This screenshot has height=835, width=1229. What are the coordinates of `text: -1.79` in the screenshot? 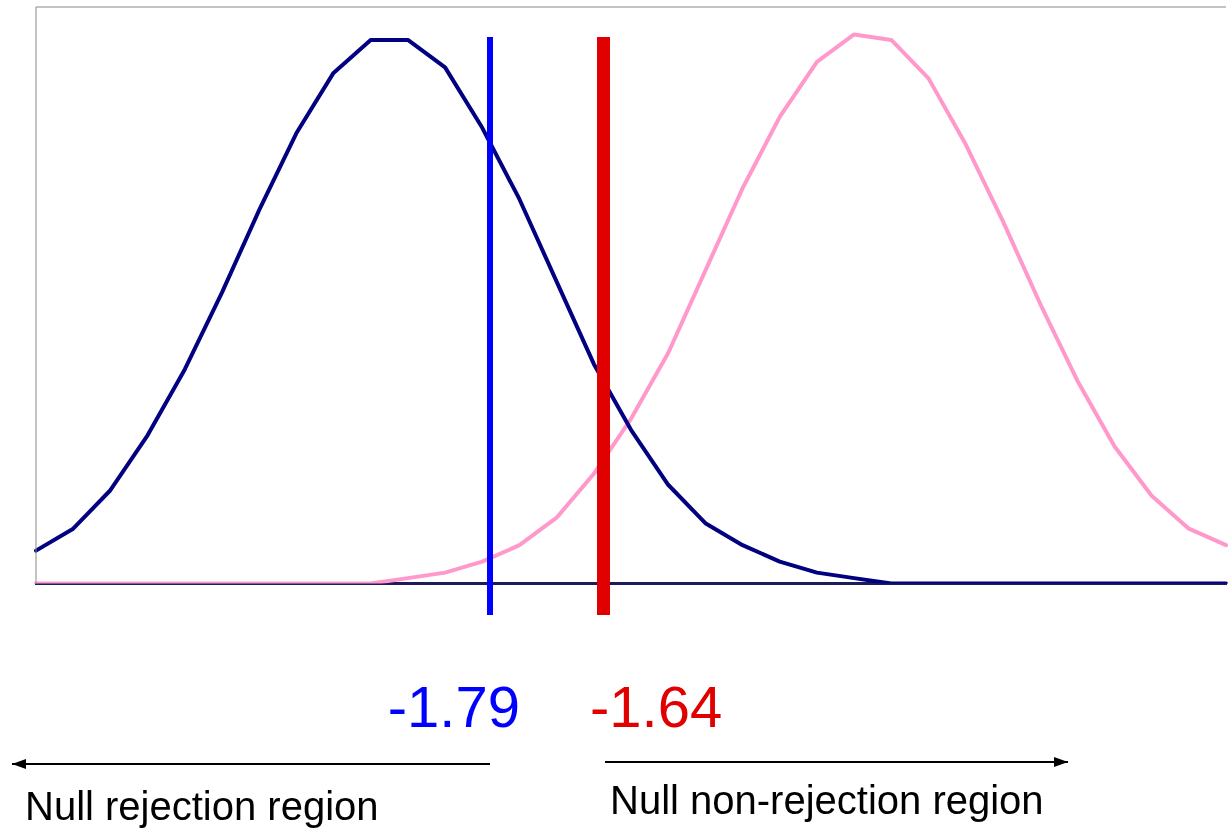 It's located at (453, 706).